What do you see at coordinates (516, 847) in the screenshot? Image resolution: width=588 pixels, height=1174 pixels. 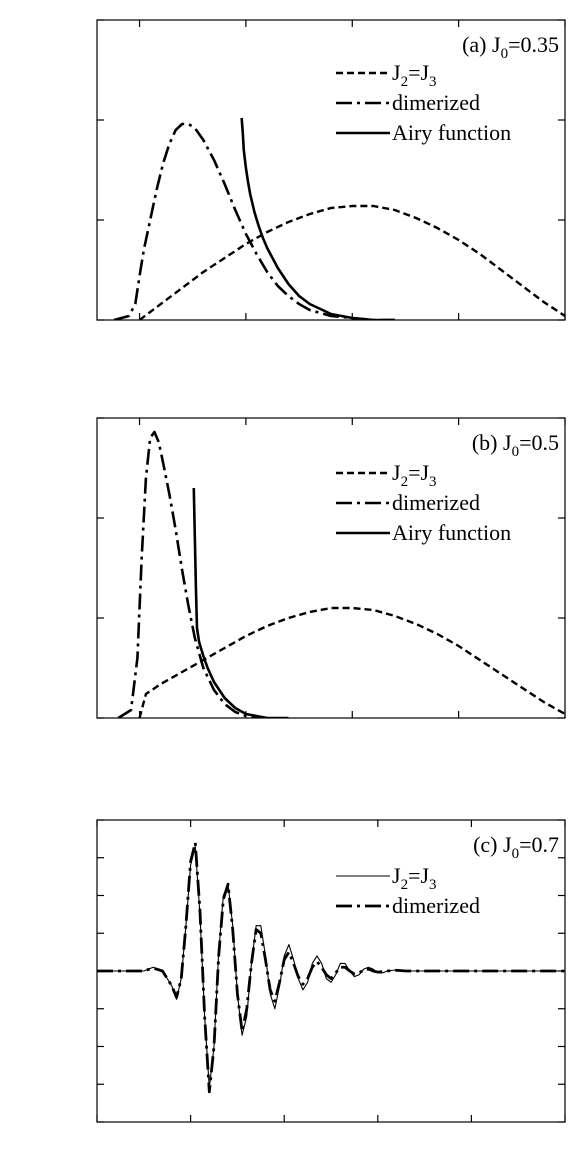 I see `panel-title: (c) J0=0.7` at bounding box center [516, 847].